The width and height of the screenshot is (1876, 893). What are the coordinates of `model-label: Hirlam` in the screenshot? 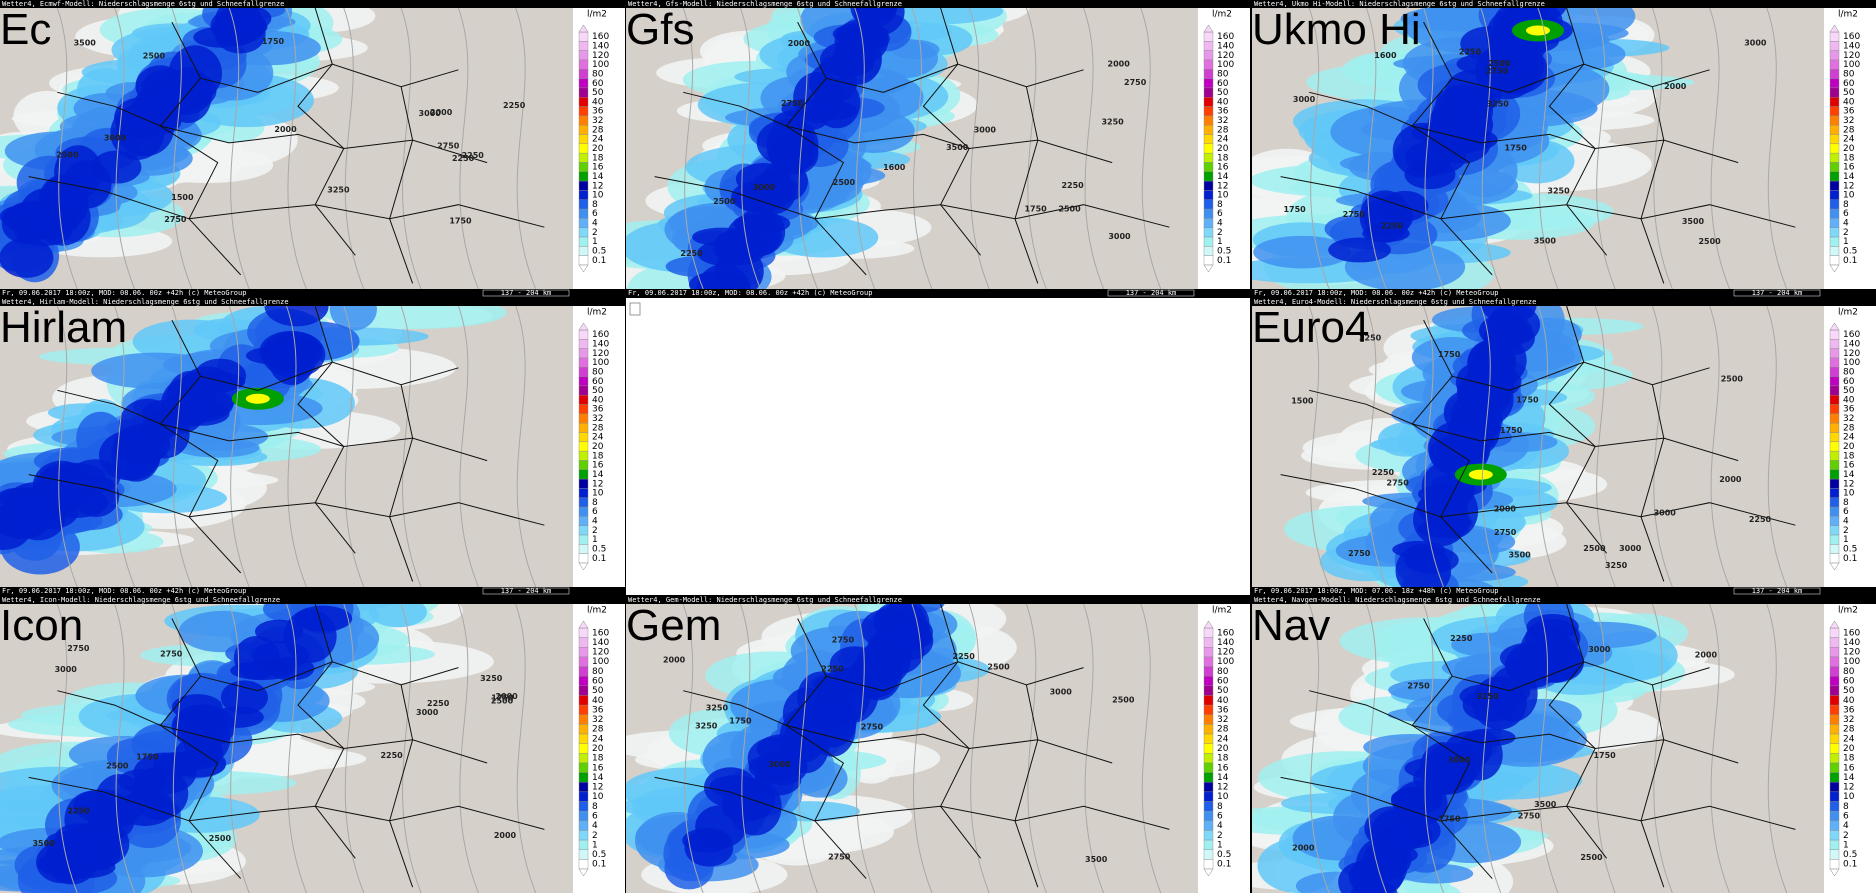 It's located at (63, 327).